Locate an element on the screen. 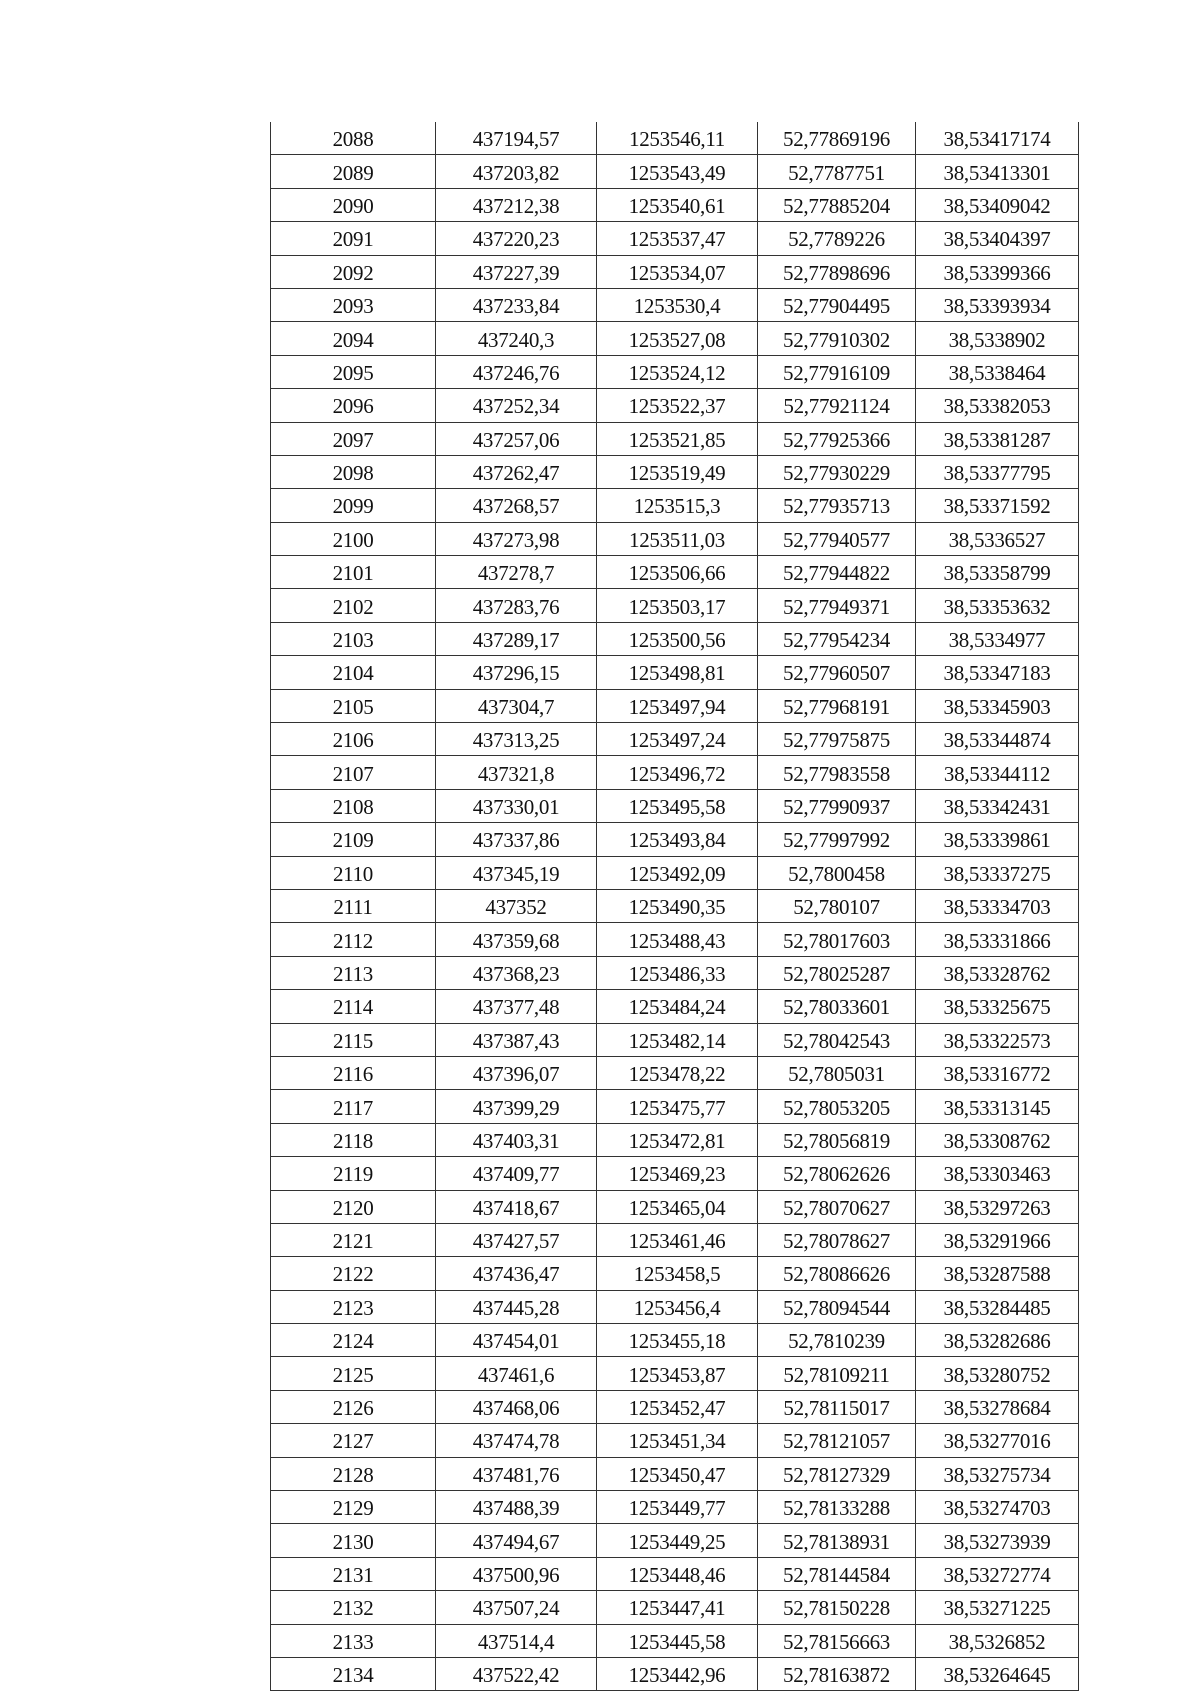 This screenshot has width=1200, height=1697. point-number-cell: 2096 is located at coordinates (353, 405).